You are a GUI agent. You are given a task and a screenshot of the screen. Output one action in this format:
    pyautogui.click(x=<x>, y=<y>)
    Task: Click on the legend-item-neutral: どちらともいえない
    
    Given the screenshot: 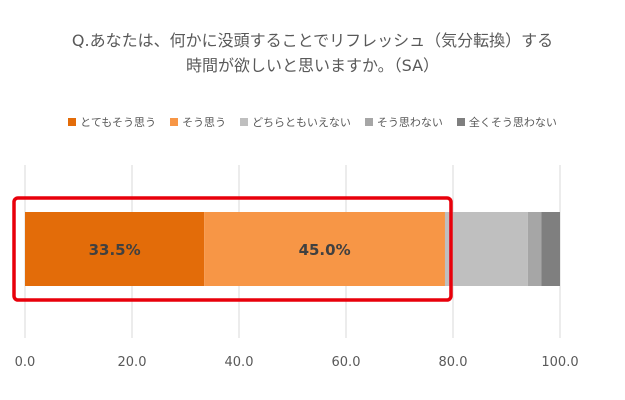 What is the action you would take?
    pyautogui.click(x=295, y=122)
    